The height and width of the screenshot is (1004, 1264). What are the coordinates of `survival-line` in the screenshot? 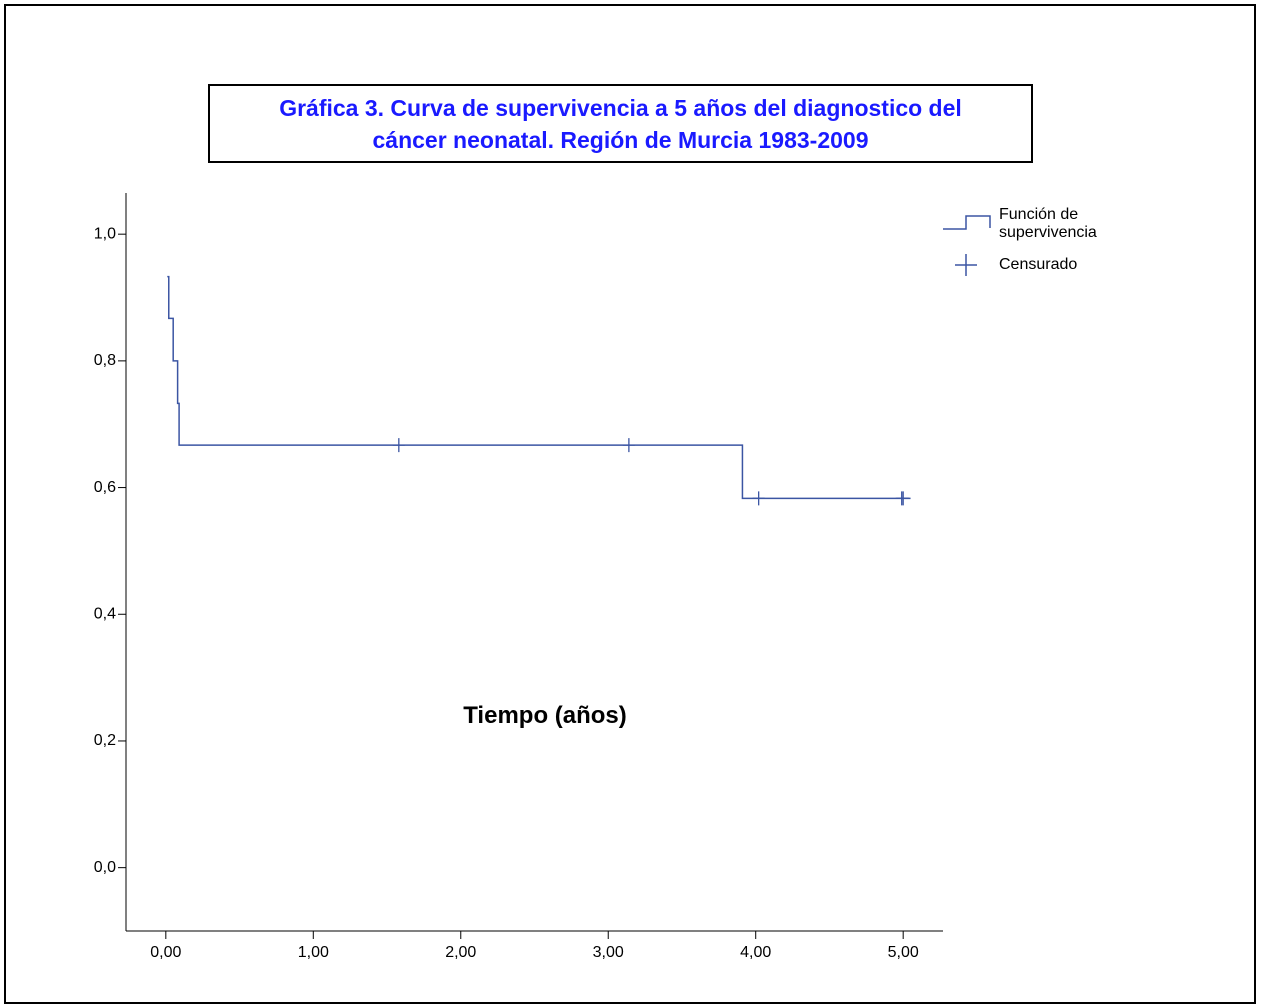 It's located at (539, 387).